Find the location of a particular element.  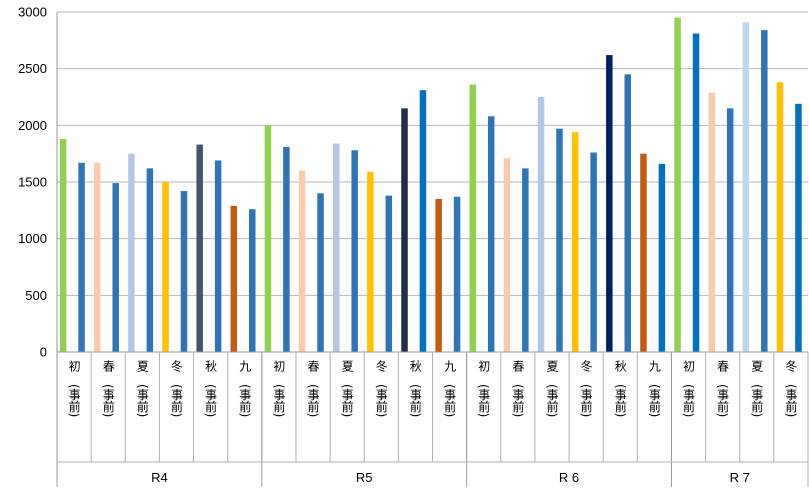

y-tick-label: 3000 is located at coordinates (32, 12).